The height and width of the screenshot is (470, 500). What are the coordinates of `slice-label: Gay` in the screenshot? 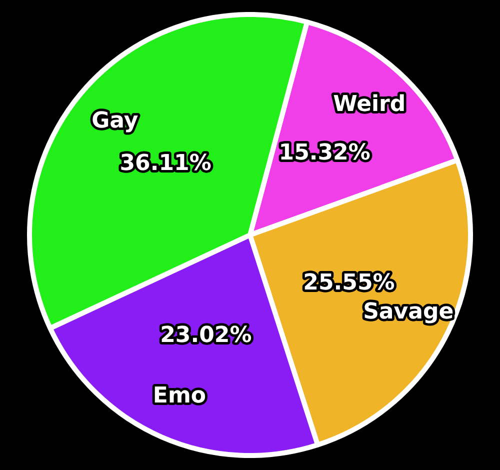 It's located at (115, 121).